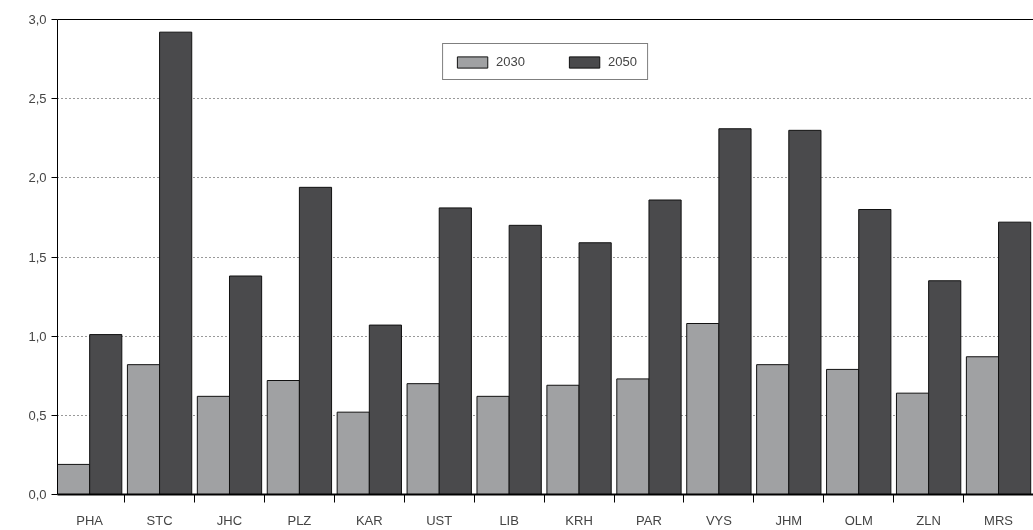  Describe the element at coordinates (37, 19) in the screenshot. I see `y-tick-label: 3,0` at that location.